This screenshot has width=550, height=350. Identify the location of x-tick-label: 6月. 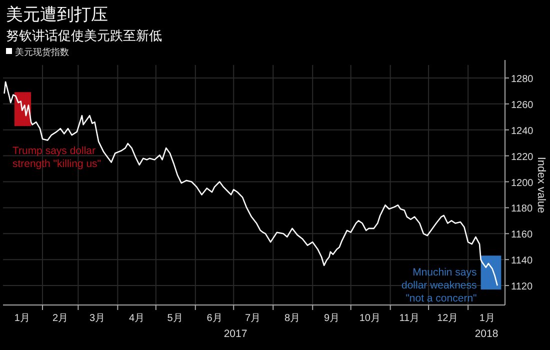
(214, 318).